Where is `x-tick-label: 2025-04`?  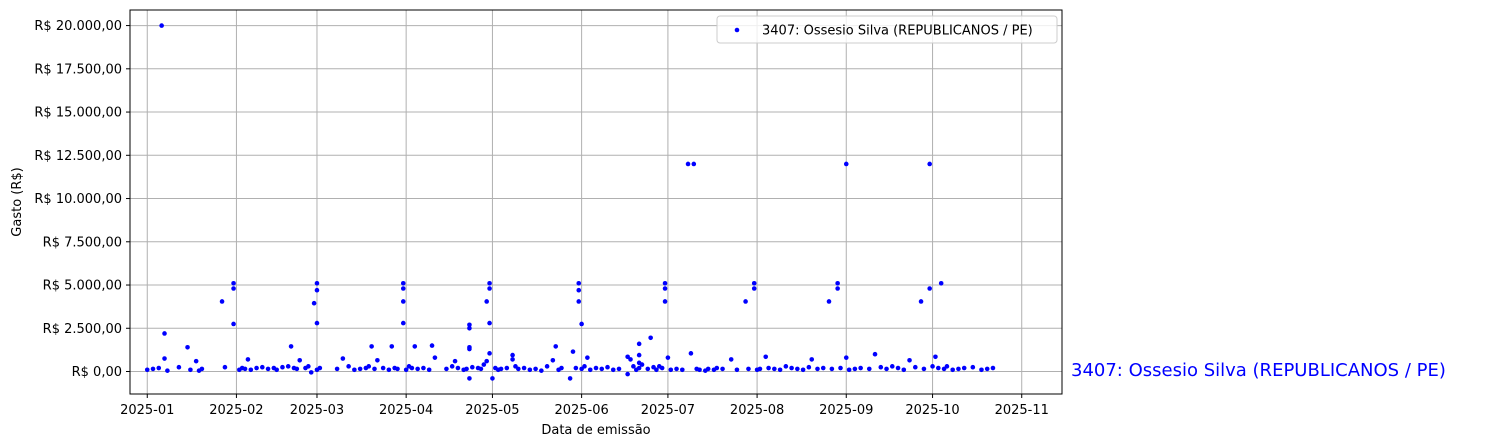 x-tick-label: 2025-04 is located at coordinates (406, 410).